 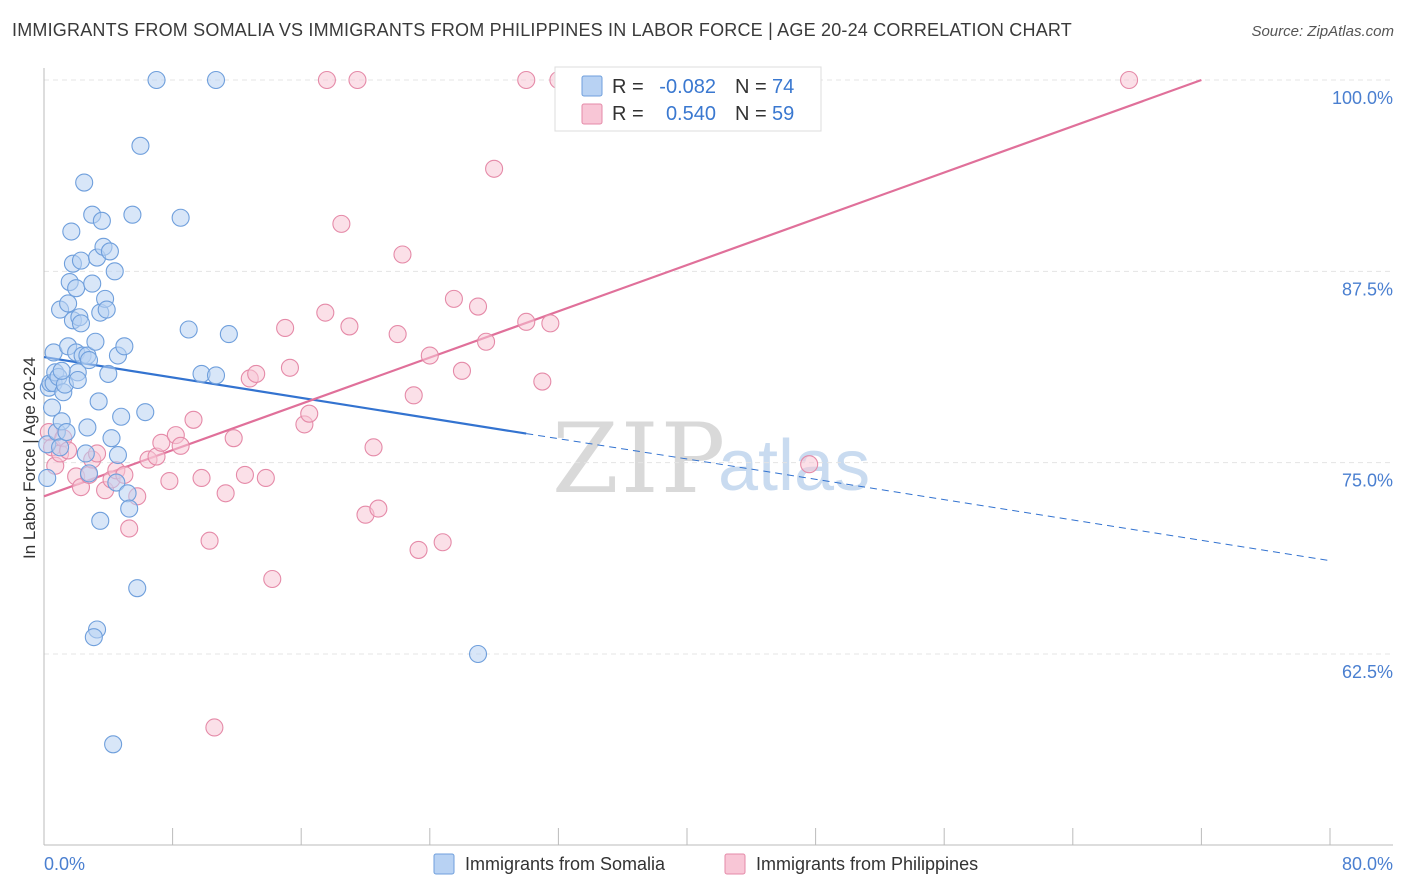 I want to click on y-tick-label-75: 75.0%, so click(x=1367, y=481).